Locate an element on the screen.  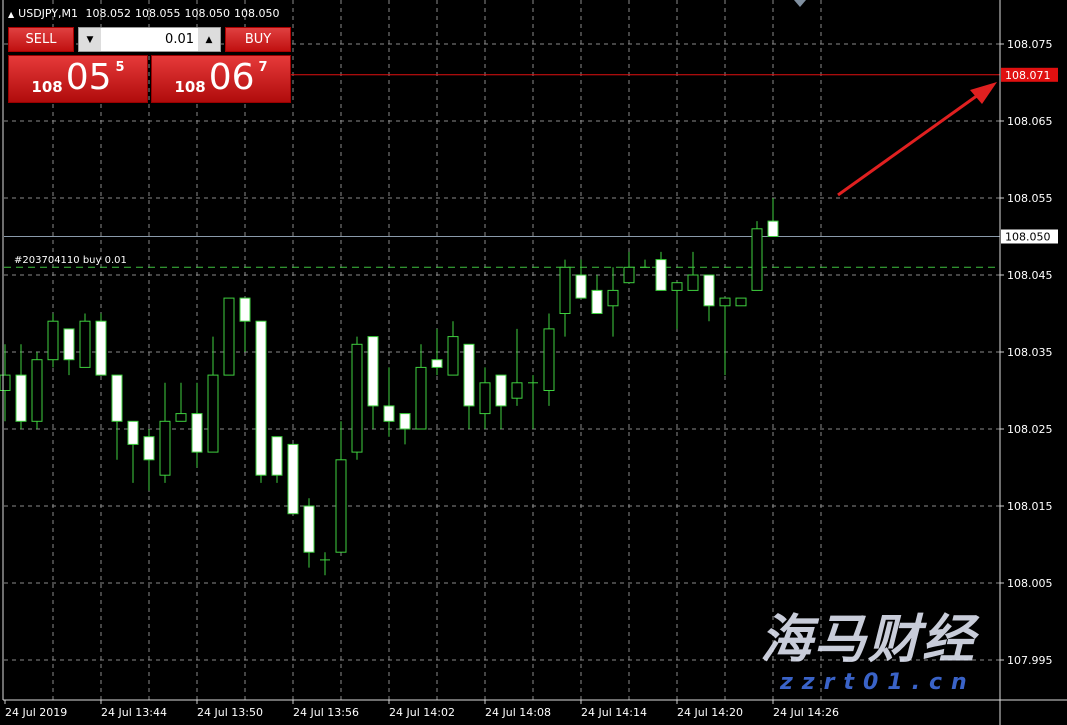
buy-price-button: 108 06 7 is located at coordinates (221, 79).